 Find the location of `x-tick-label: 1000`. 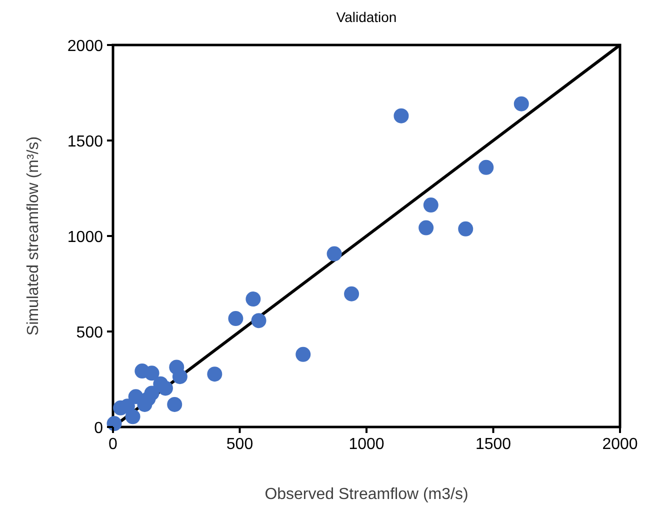

x-tick-label: 1000 is located at coordinates (366, 444).